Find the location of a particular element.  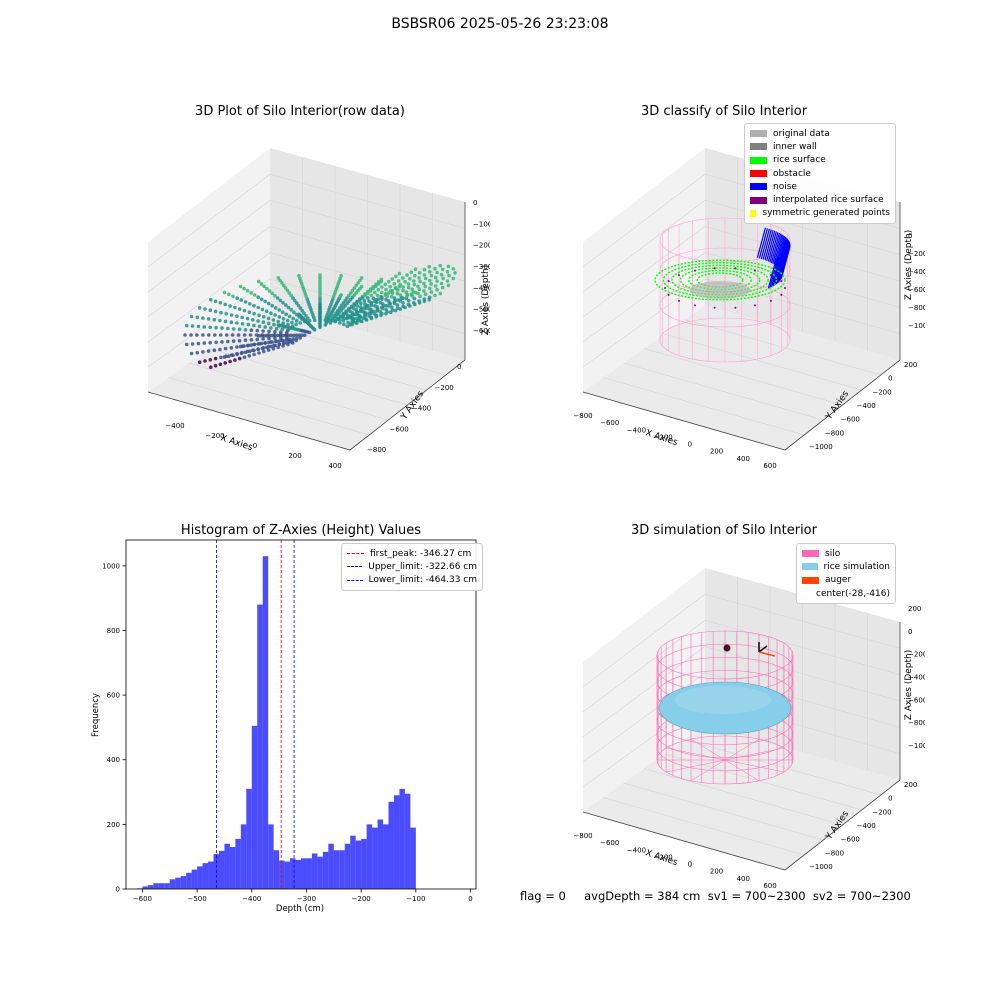

legend-label: rice surface is located at coordinates (799, 160).